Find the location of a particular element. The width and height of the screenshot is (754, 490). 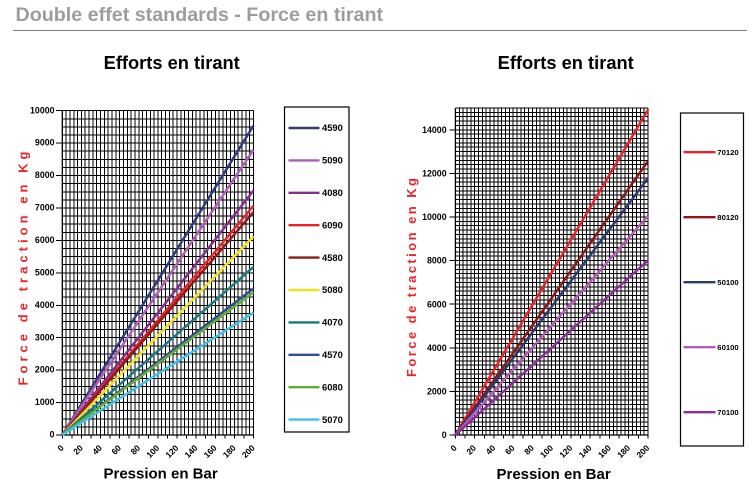

svg-text: 1000 is located at coordinates (45, 402).